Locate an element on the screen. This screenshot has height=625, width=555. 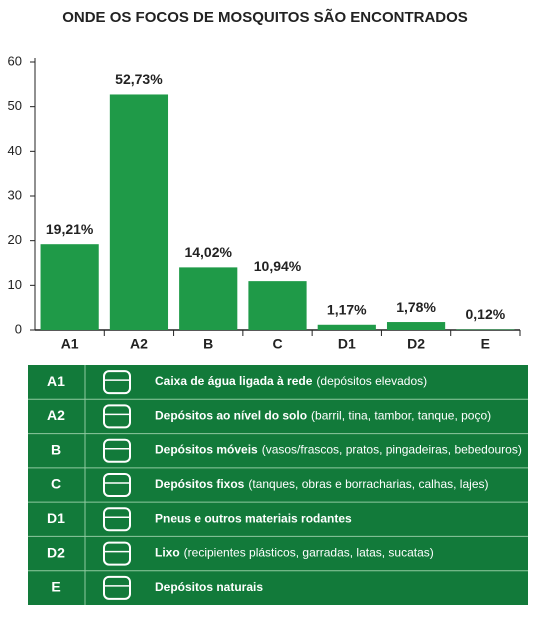
y-tick-label: 40 is located at coordinates (15, 150).